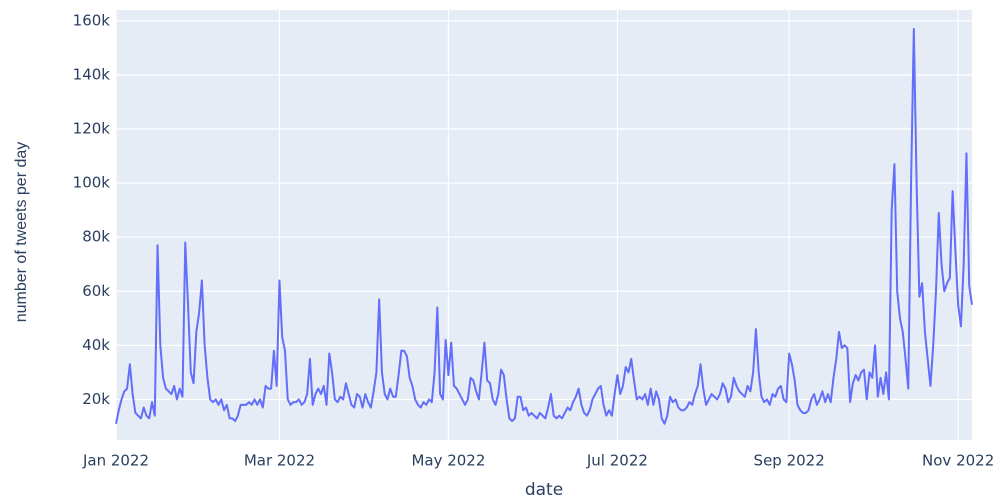 This screenshot has height=502, width=1005. What do you see at coordinates (279, 461) in the screenshot?
I see `x-tick-label: Mar 2022` at bounding box center [279, 461].